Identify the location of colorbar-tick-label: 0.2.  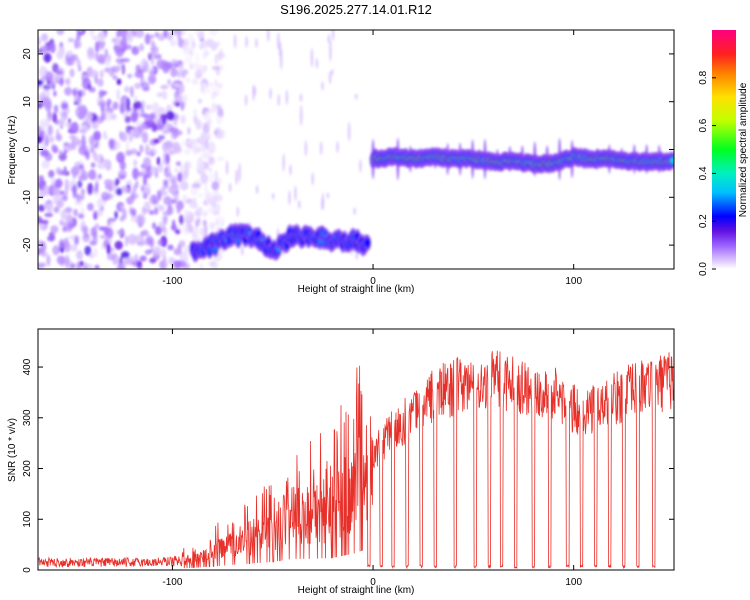
(703, 221).